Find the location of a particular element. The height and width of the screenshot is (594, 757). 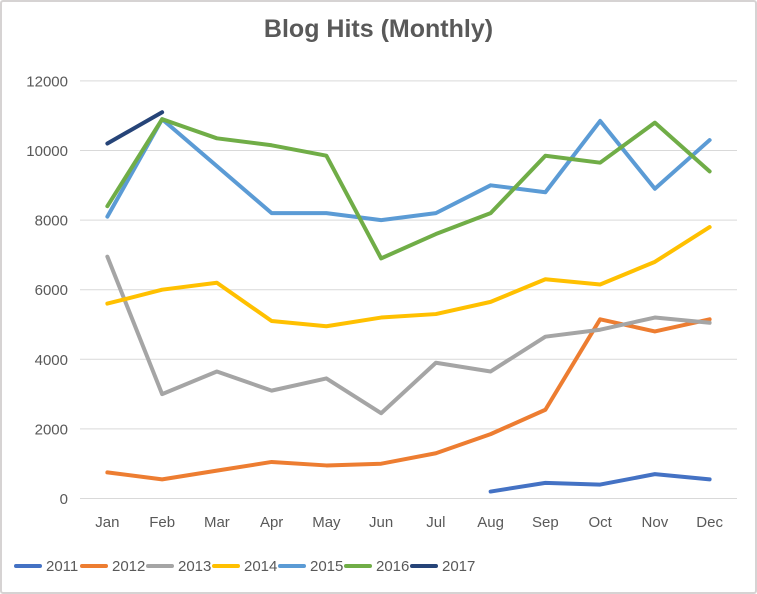

legend-swatch-2017 is located at coordinates (424, 566).